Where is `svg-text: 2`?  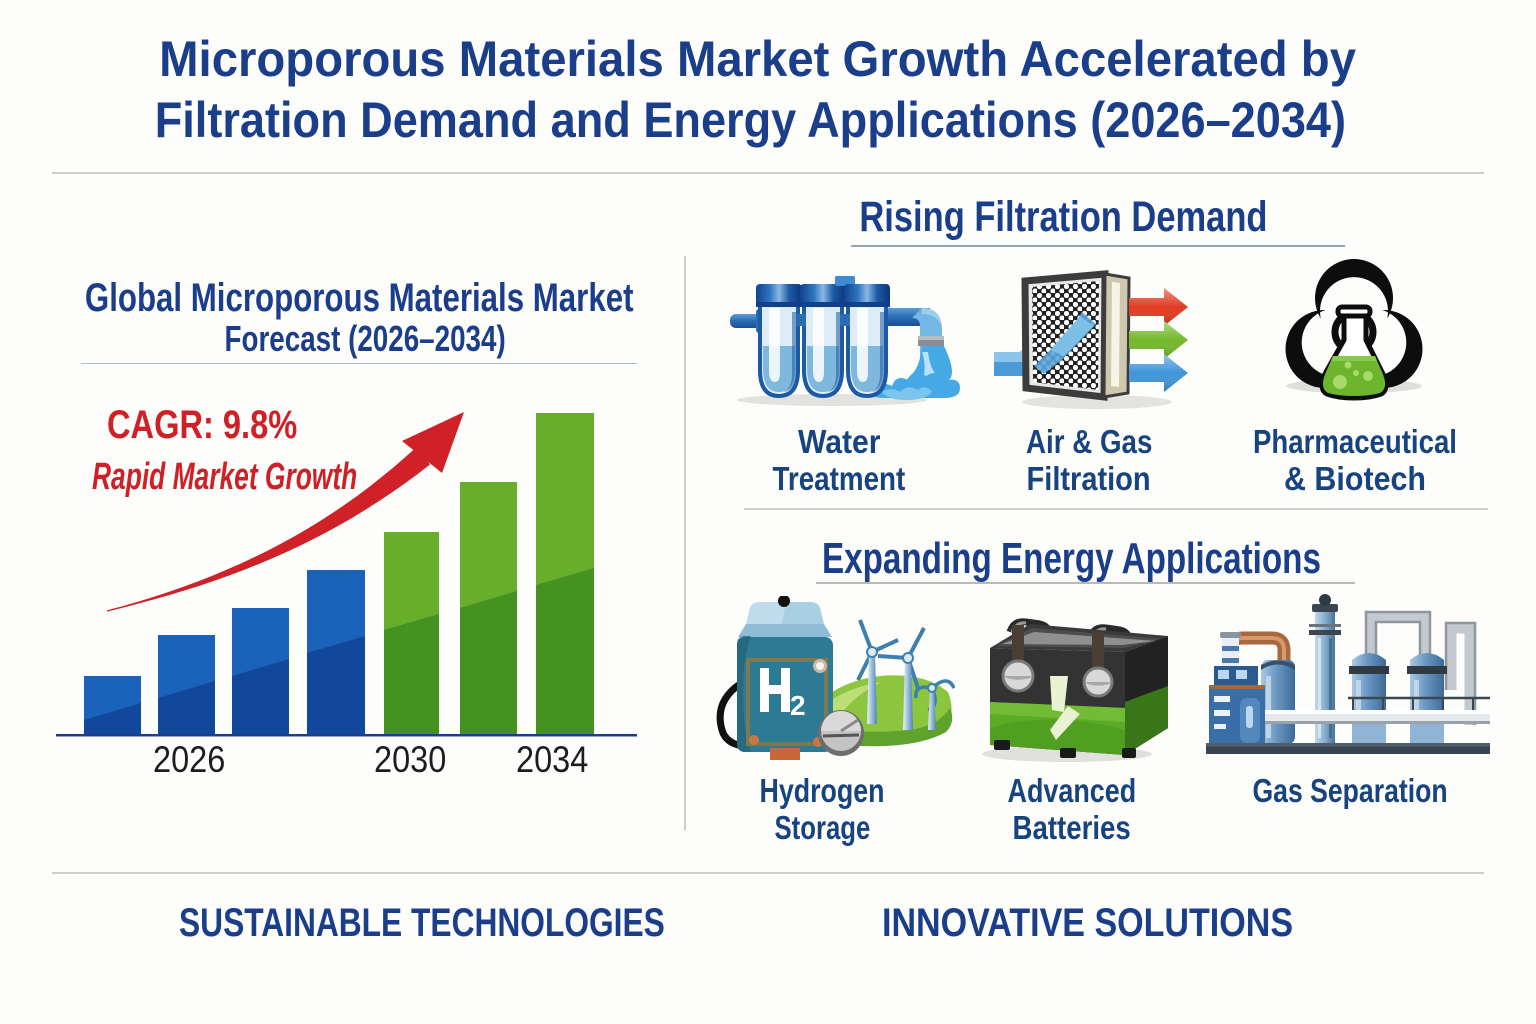 svg-text: 2 is located at coordinates (798, 705).